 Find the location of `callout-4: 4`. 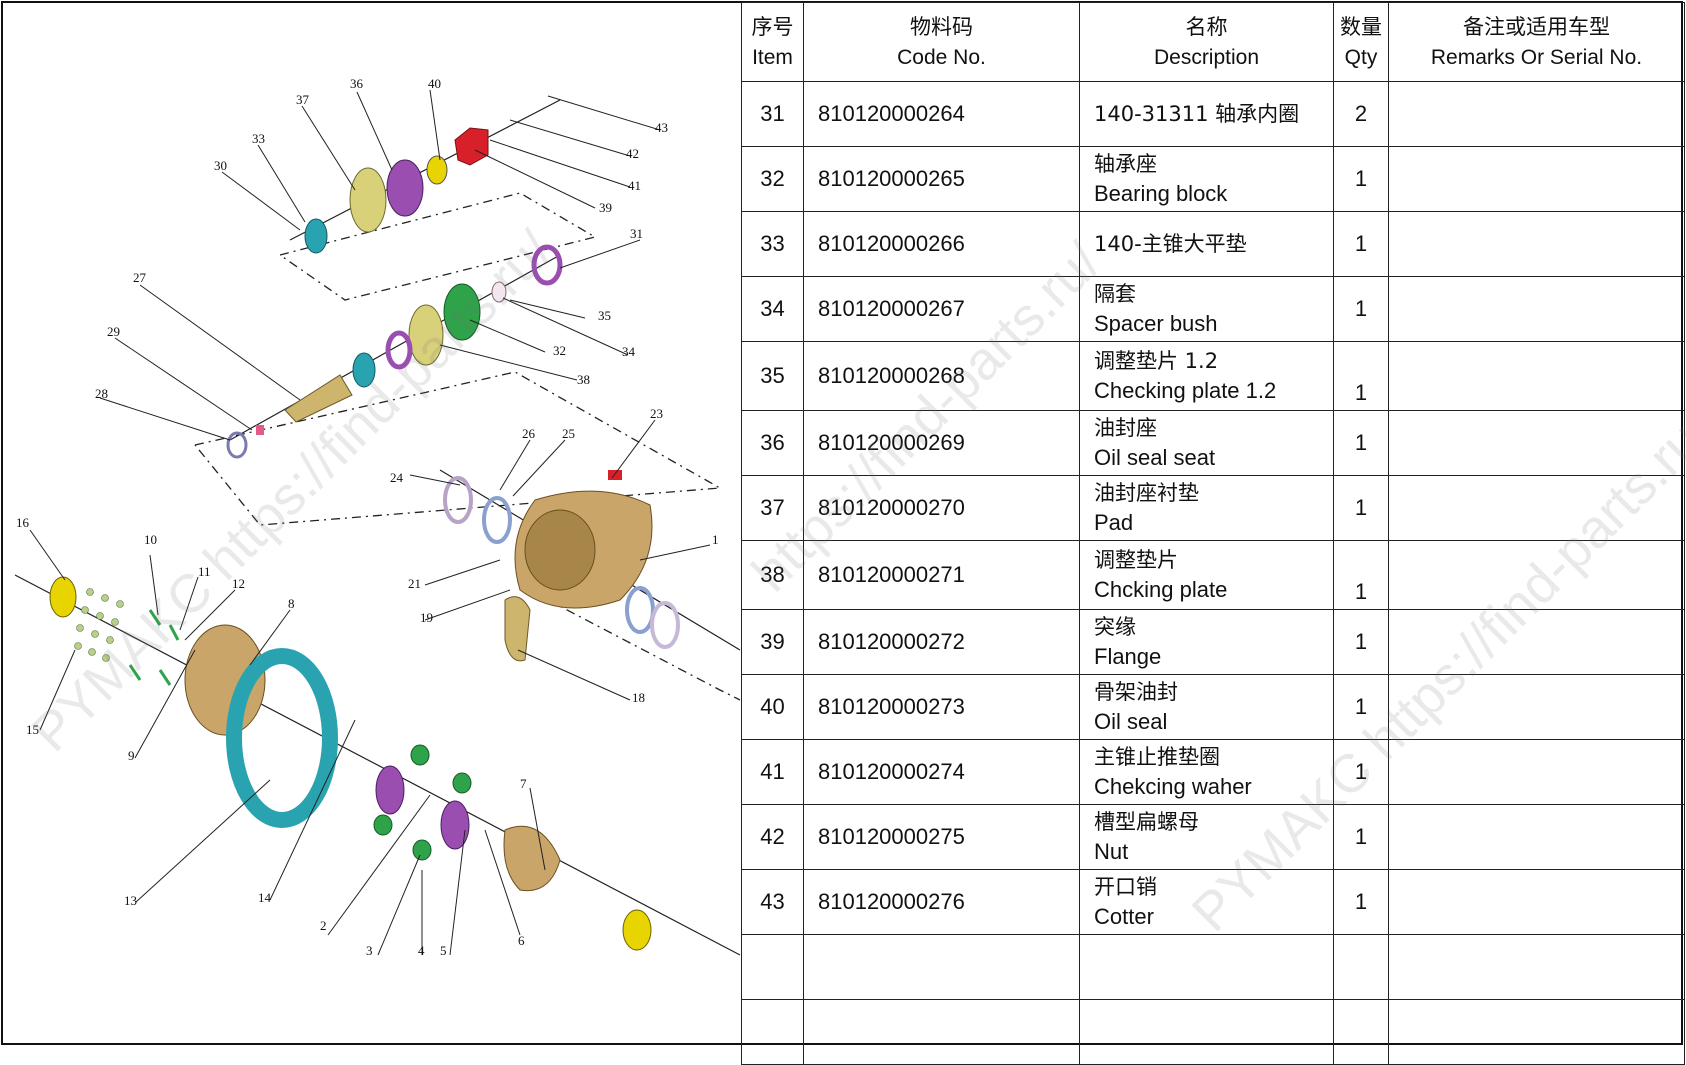

callout-4: 4 is located at coordinates (421, 950).